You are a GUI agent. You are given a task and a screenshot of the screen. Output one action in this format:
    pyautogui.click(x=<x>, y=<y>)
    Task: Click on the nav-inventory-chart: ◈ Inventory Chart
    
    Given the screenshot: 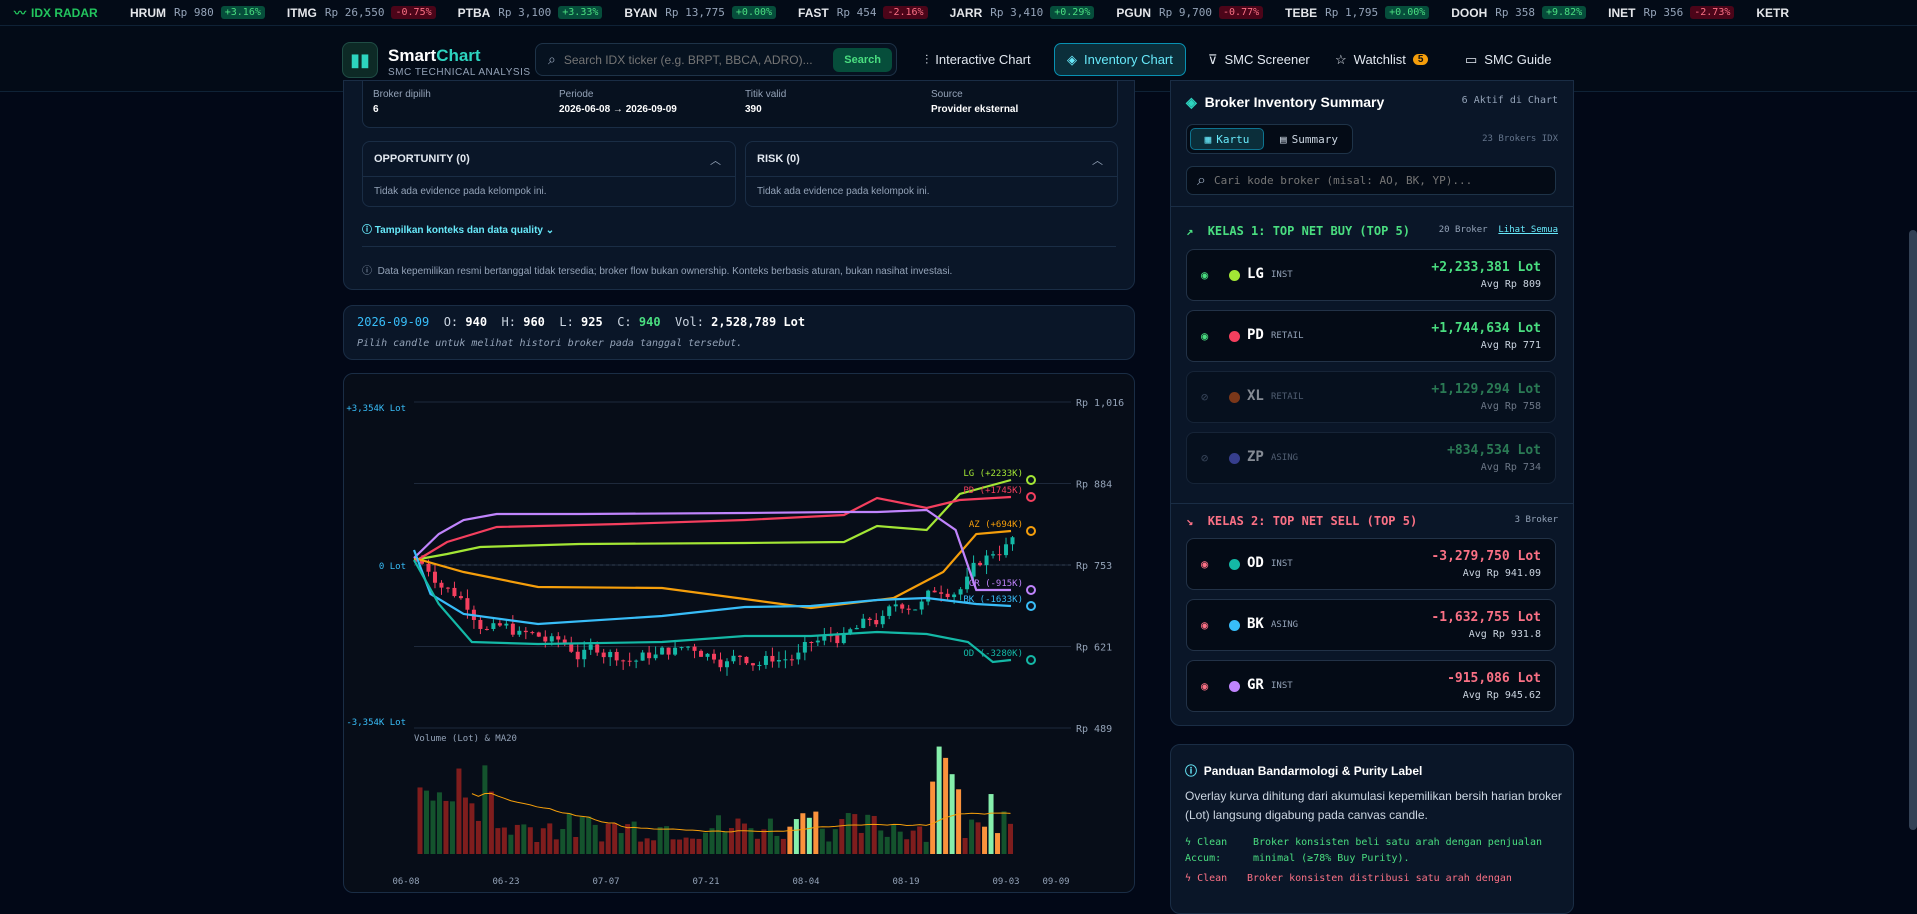 What is the action you would take?
    pyautogui.click(x=1120, y=59)
    